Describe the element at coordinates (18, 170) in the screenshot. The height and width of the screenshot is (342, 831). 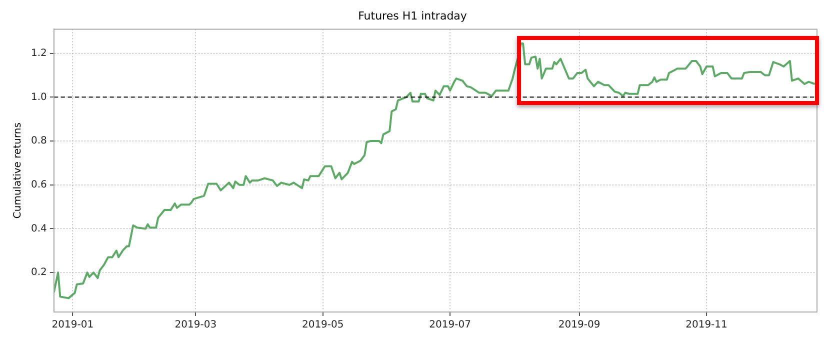
I see `y-axis-title: Cumulative returns` at that location.